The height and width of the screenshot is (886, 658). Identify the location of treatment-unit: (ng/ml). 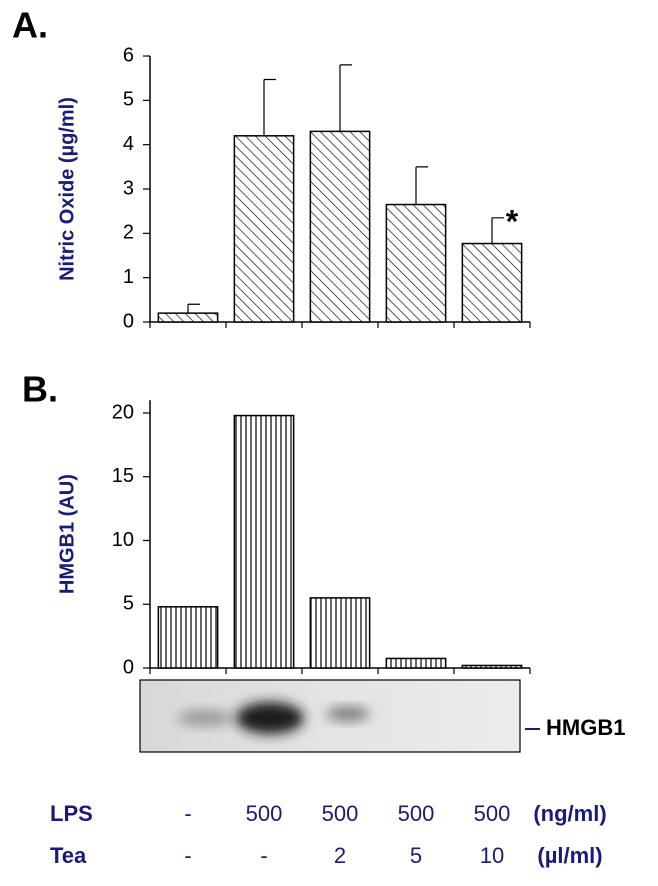
(569, 813).